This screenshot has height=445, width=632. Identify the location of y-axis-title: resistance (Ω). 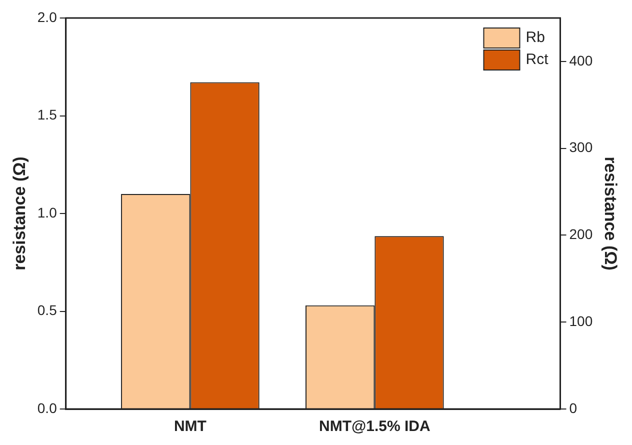
(19, 213).